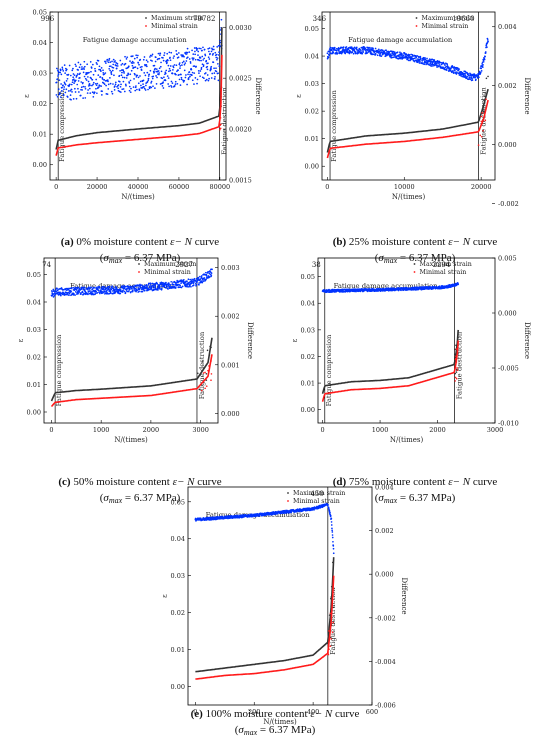 This screenshot has height=741, width=550. What do you see at coordinates (386, 286) in the screenshot?
I see `zone-label-accumulation: Fatigue damage accumulation` at bounding box center [386, 286].